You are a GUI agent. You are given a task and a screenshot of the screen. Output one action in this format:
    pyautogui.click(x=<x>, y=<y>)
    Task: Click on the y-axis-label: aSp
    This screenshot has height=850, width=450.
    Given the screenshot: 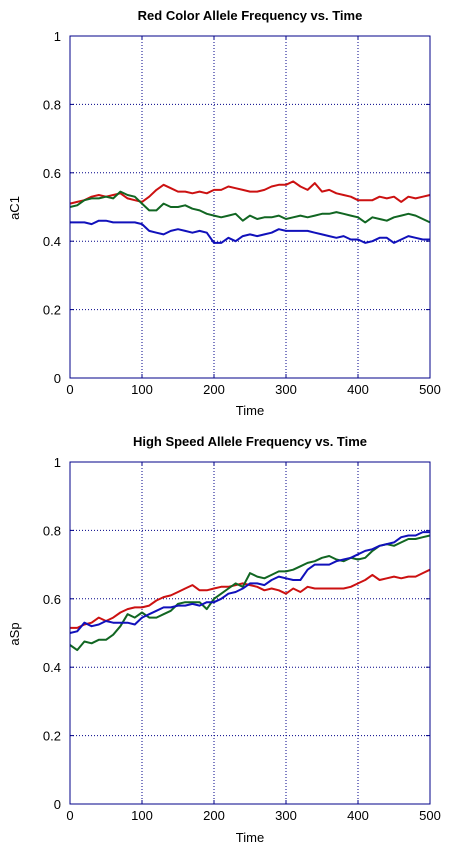 What is the action you would take?
    pyautogui.click(x=14, y=633)
    